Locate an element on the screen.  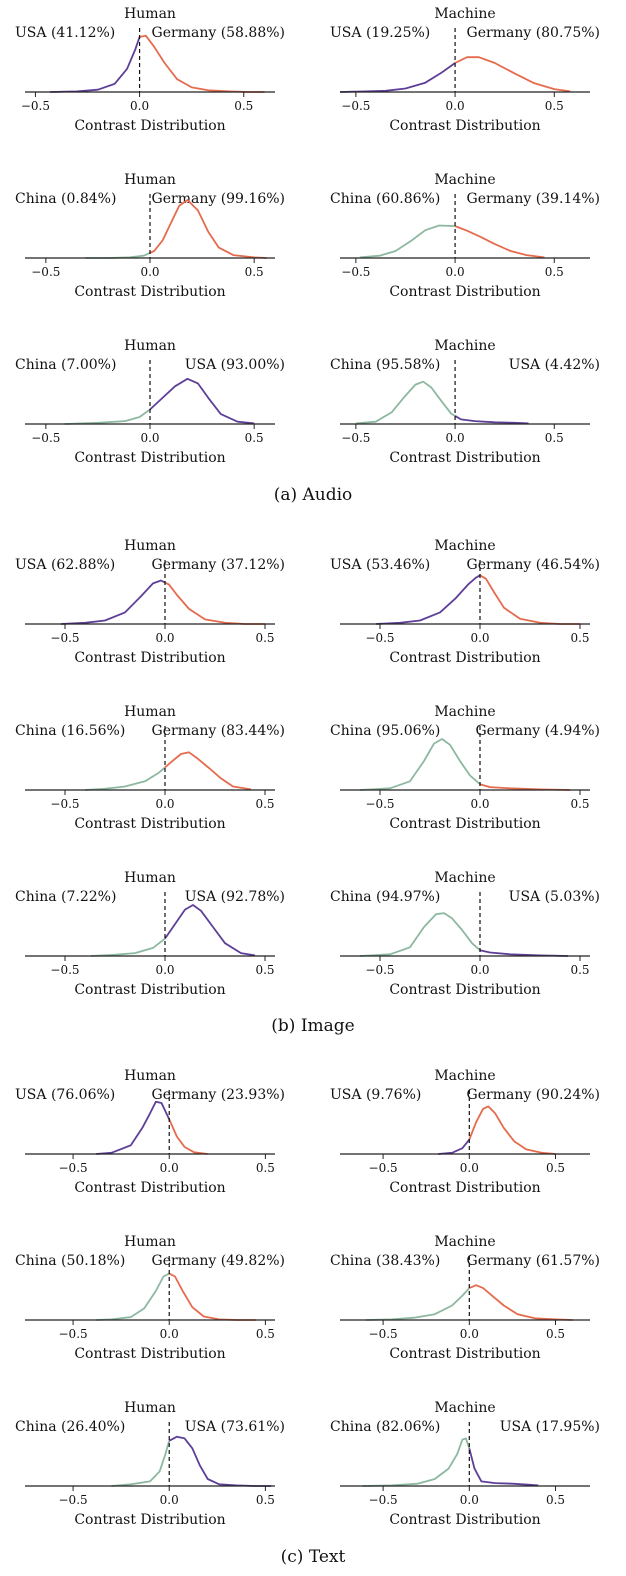
right-group-label: USA (73.61%) is located at coordinates (235, 1427).